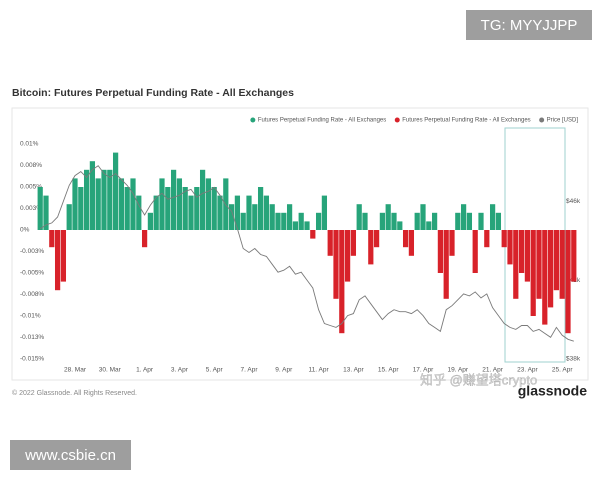 The image size is (600, 480). I want to click on x-tick-label: 15. Apr, so click(388, 370).